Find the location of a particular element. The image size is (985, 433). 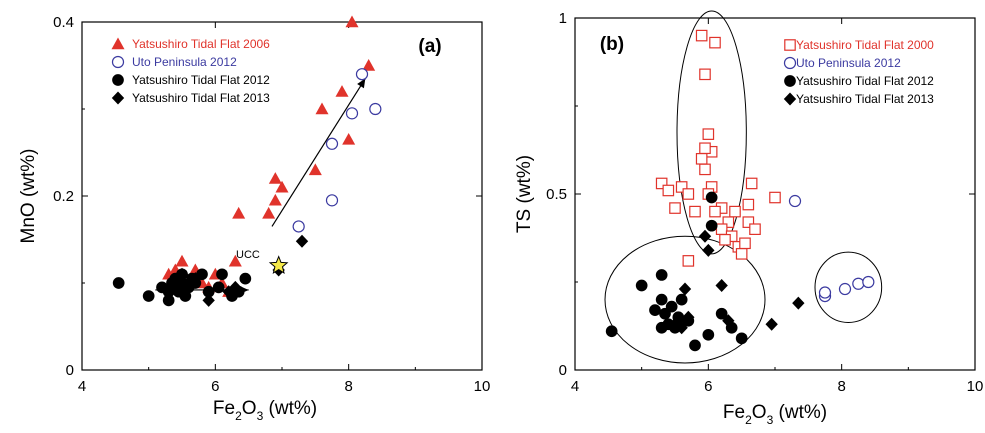

ucc-annotation: UCC is located at coordinates (248, 255).